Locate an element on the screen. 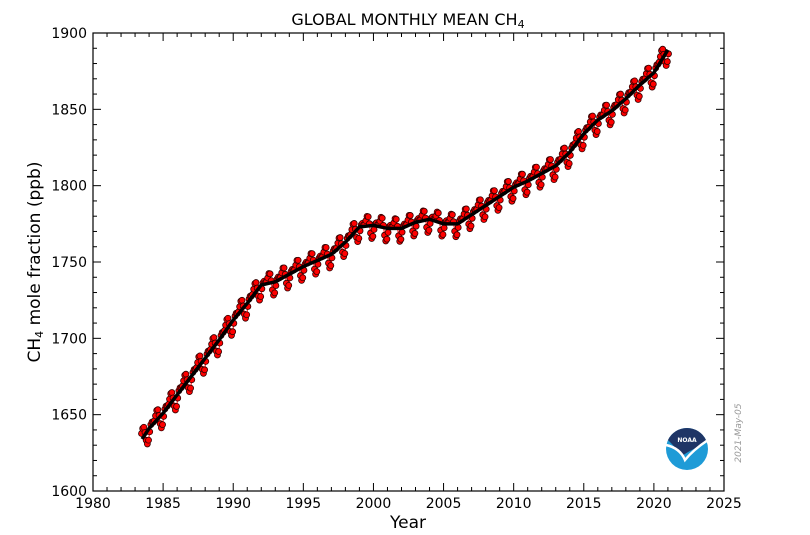 This screenshot has height=535, width=810. x-tick-label: 2025 is located at coordinates (724, 504).